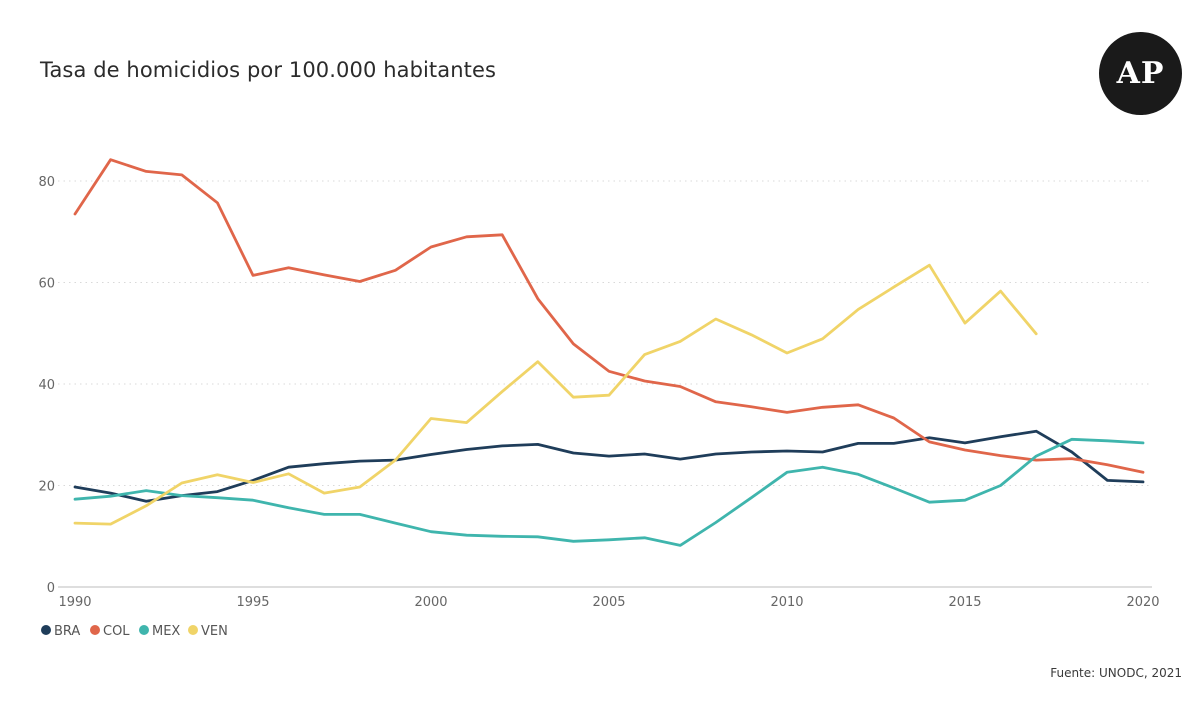 The height and width of the screenshot is (711, 1200). I want to click on x-tick-label: 2020, so click(1142, 602).